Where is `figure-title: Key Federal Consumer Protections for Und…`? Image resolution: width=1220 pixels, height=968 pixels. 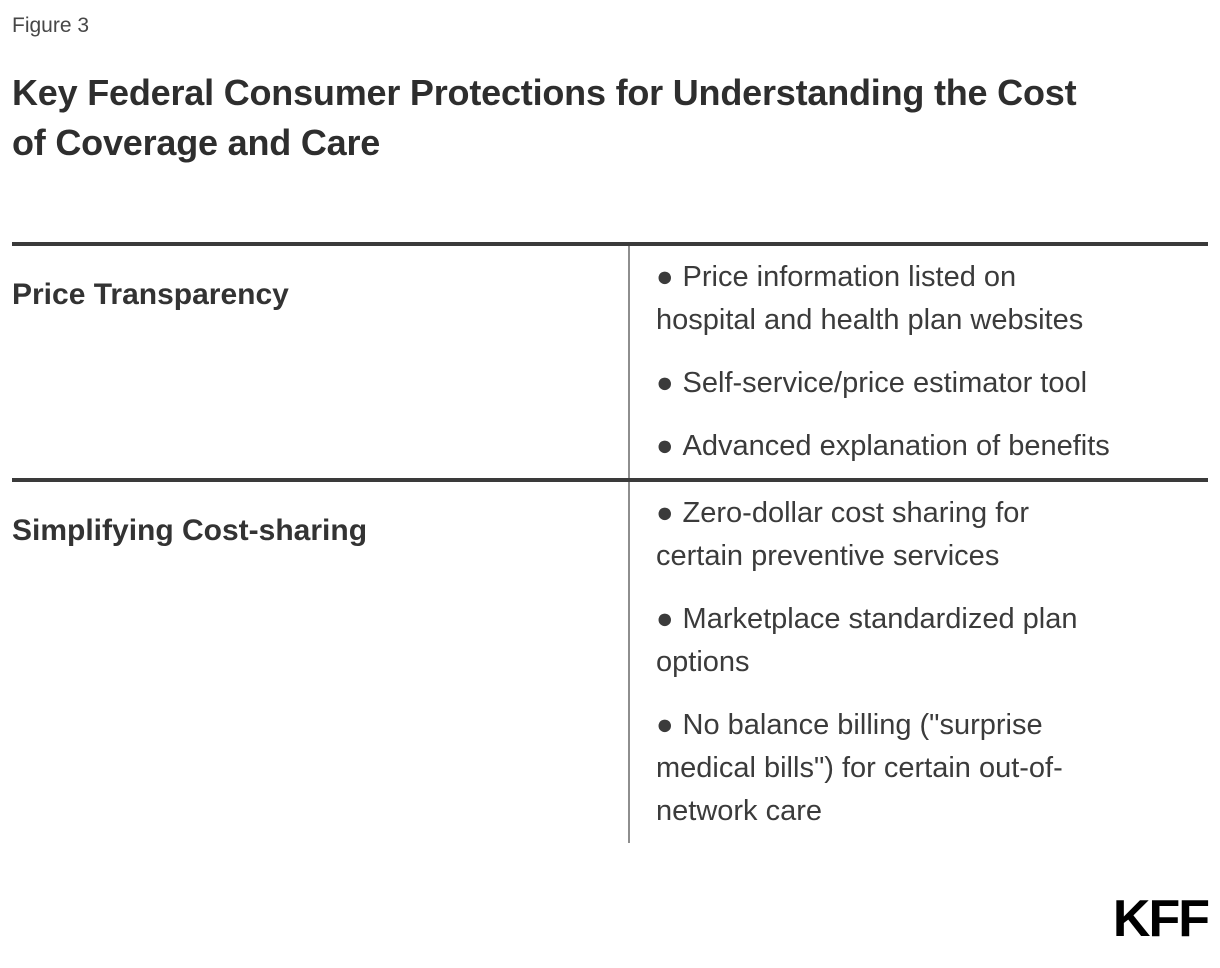
figure-title: Key Federal Consumer Protections for Und… is located at coordinates (544, 117).